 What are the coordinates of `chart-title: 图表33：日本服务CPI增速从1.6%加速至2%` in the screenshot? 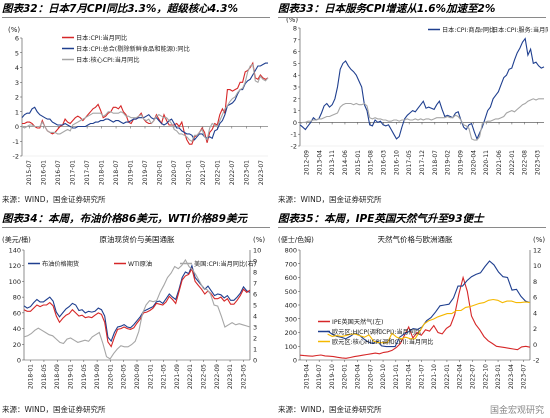 It's located at (387, 9).